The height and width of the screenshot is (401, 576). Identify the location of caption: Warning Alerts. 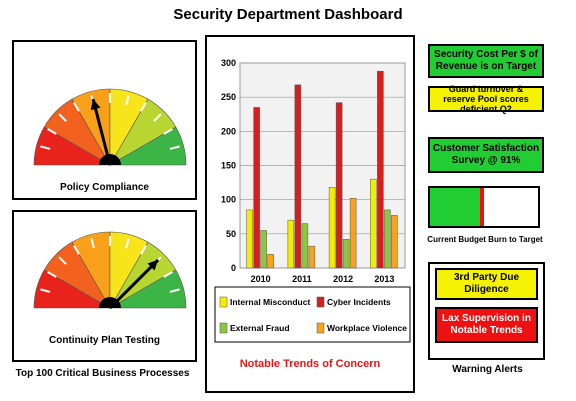
(487, 369).